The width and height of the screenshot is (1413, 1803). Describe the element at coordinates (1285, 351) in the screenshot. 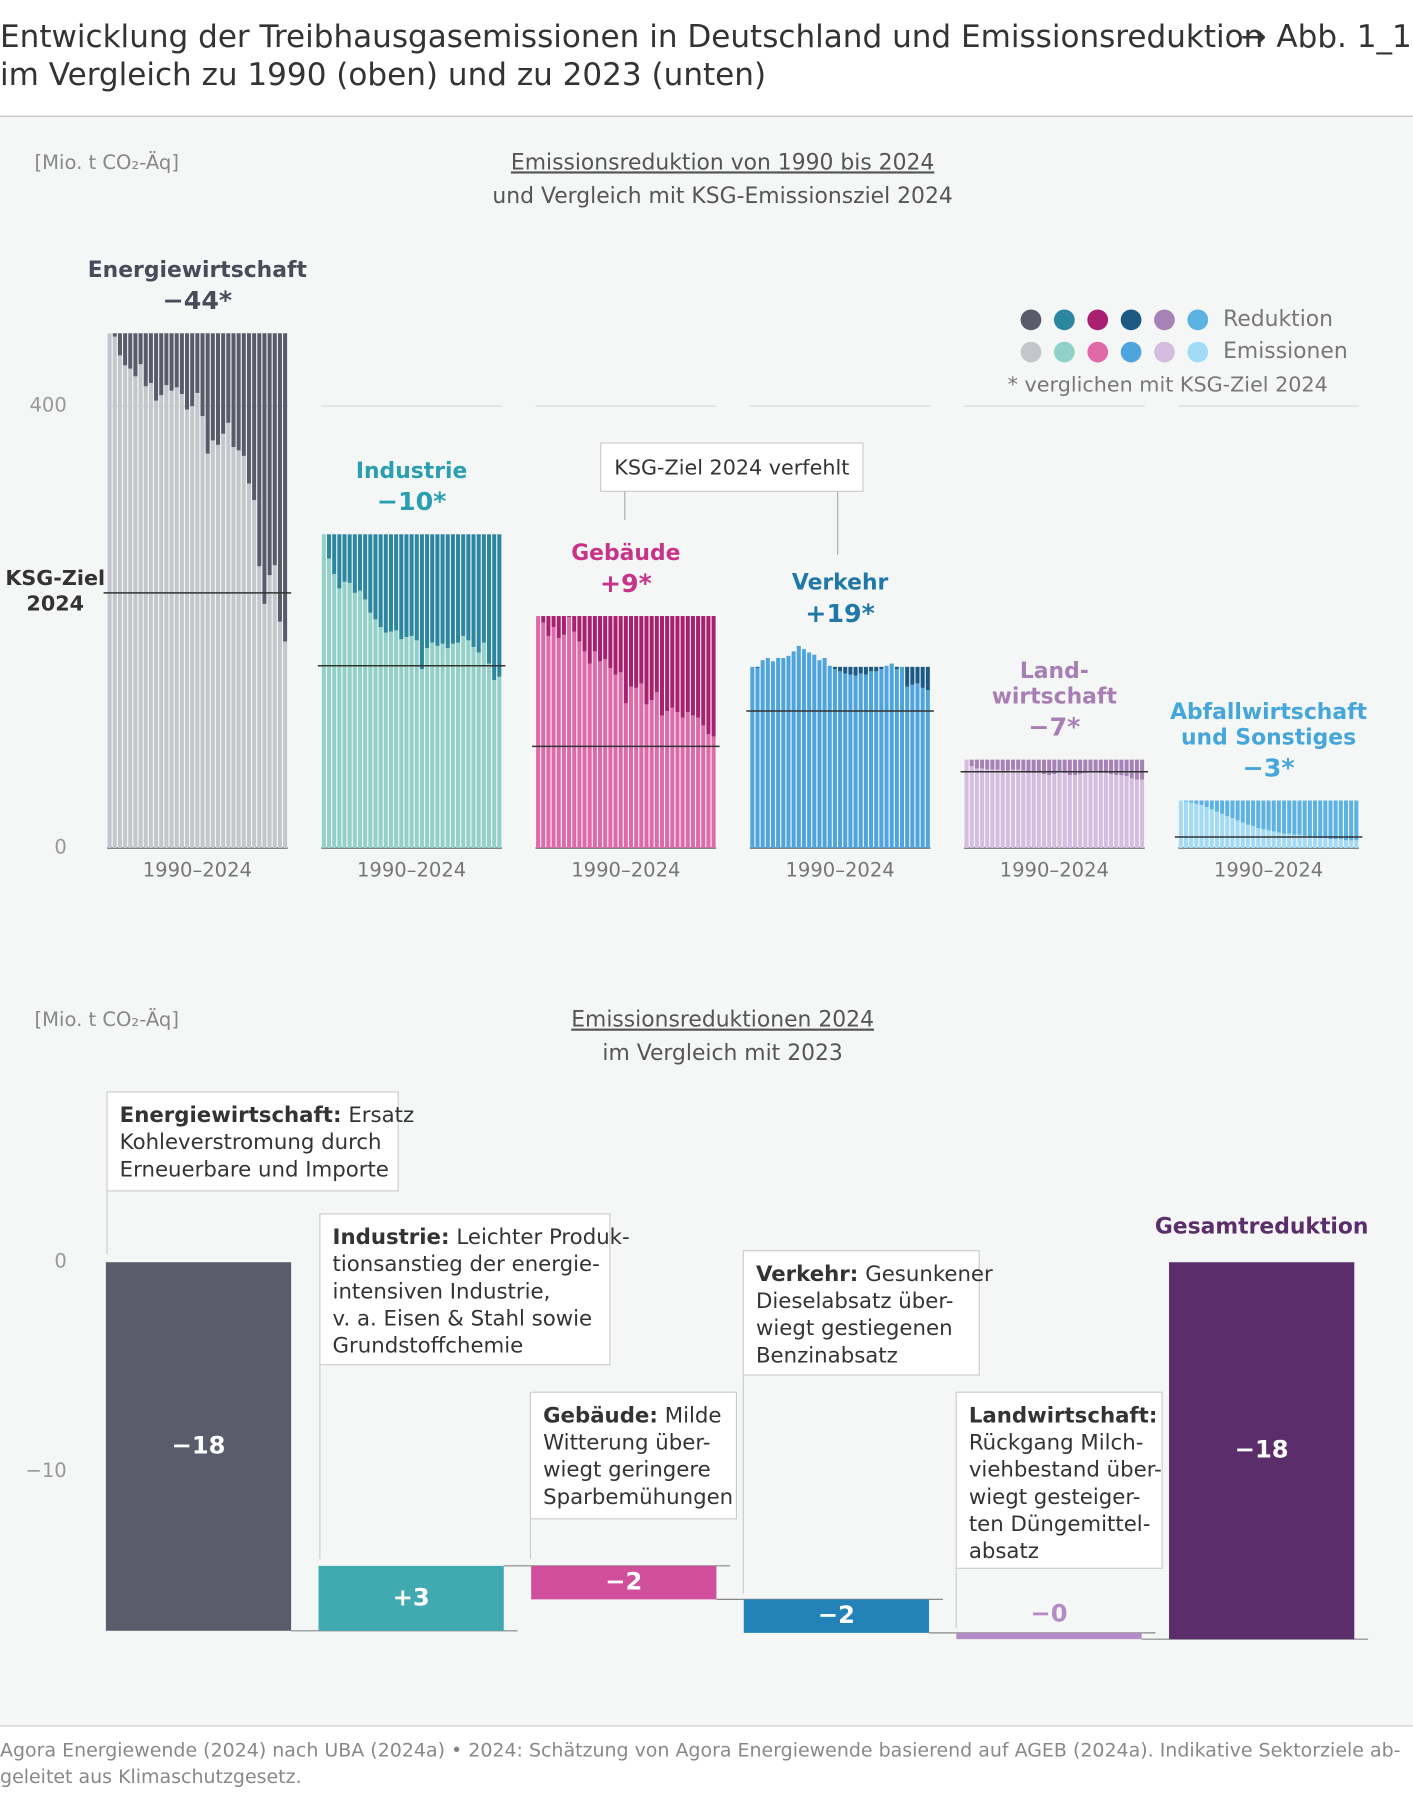

I see `legend-label: Emissionen` at that location.